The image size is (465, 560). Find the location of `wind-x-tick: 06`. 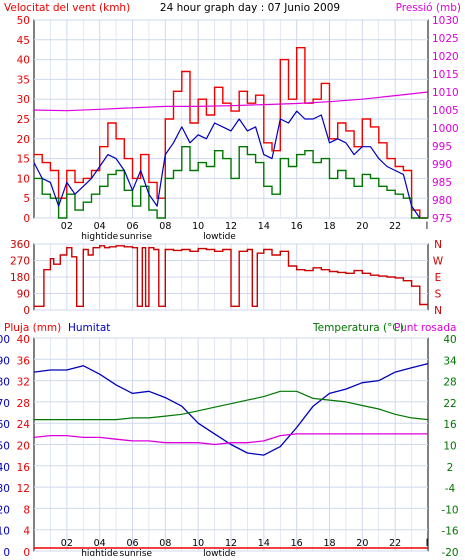

wind-x-tick: 06 is located at coordinates (132, 226).